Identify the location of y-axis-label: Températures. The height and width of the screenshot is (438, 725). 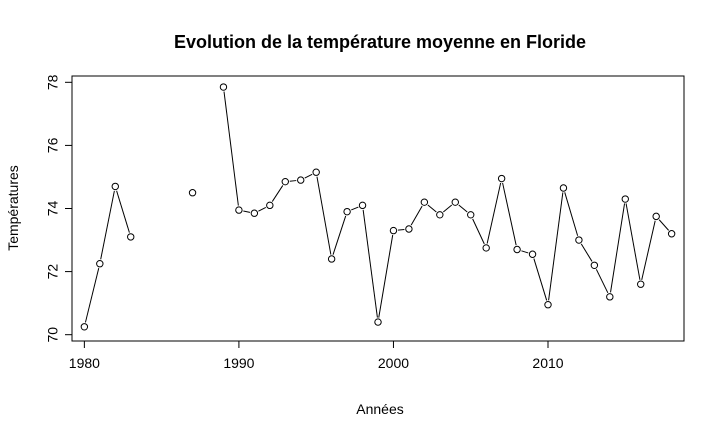
(13, 208).